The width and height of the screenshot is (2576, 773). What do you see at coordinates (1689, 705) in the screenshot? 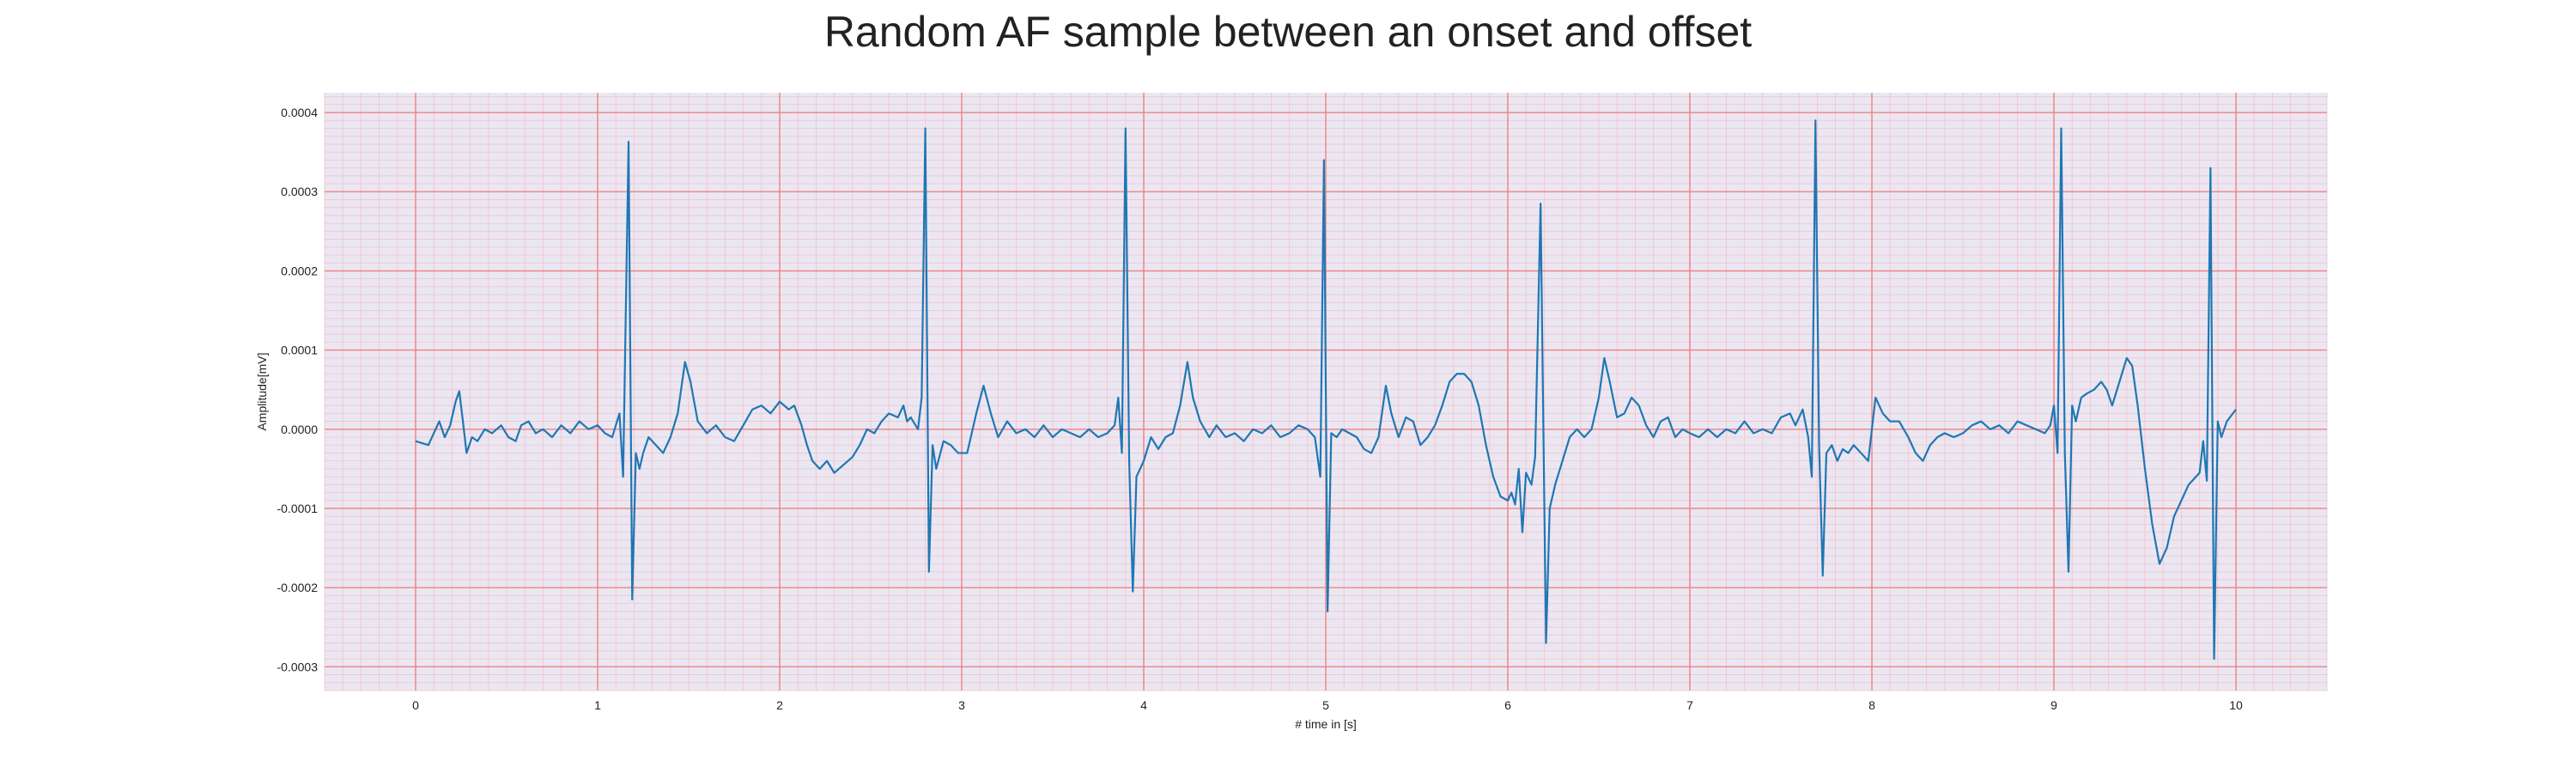
I see `x-tick-label: 7` at bounding box center [1689, 705].